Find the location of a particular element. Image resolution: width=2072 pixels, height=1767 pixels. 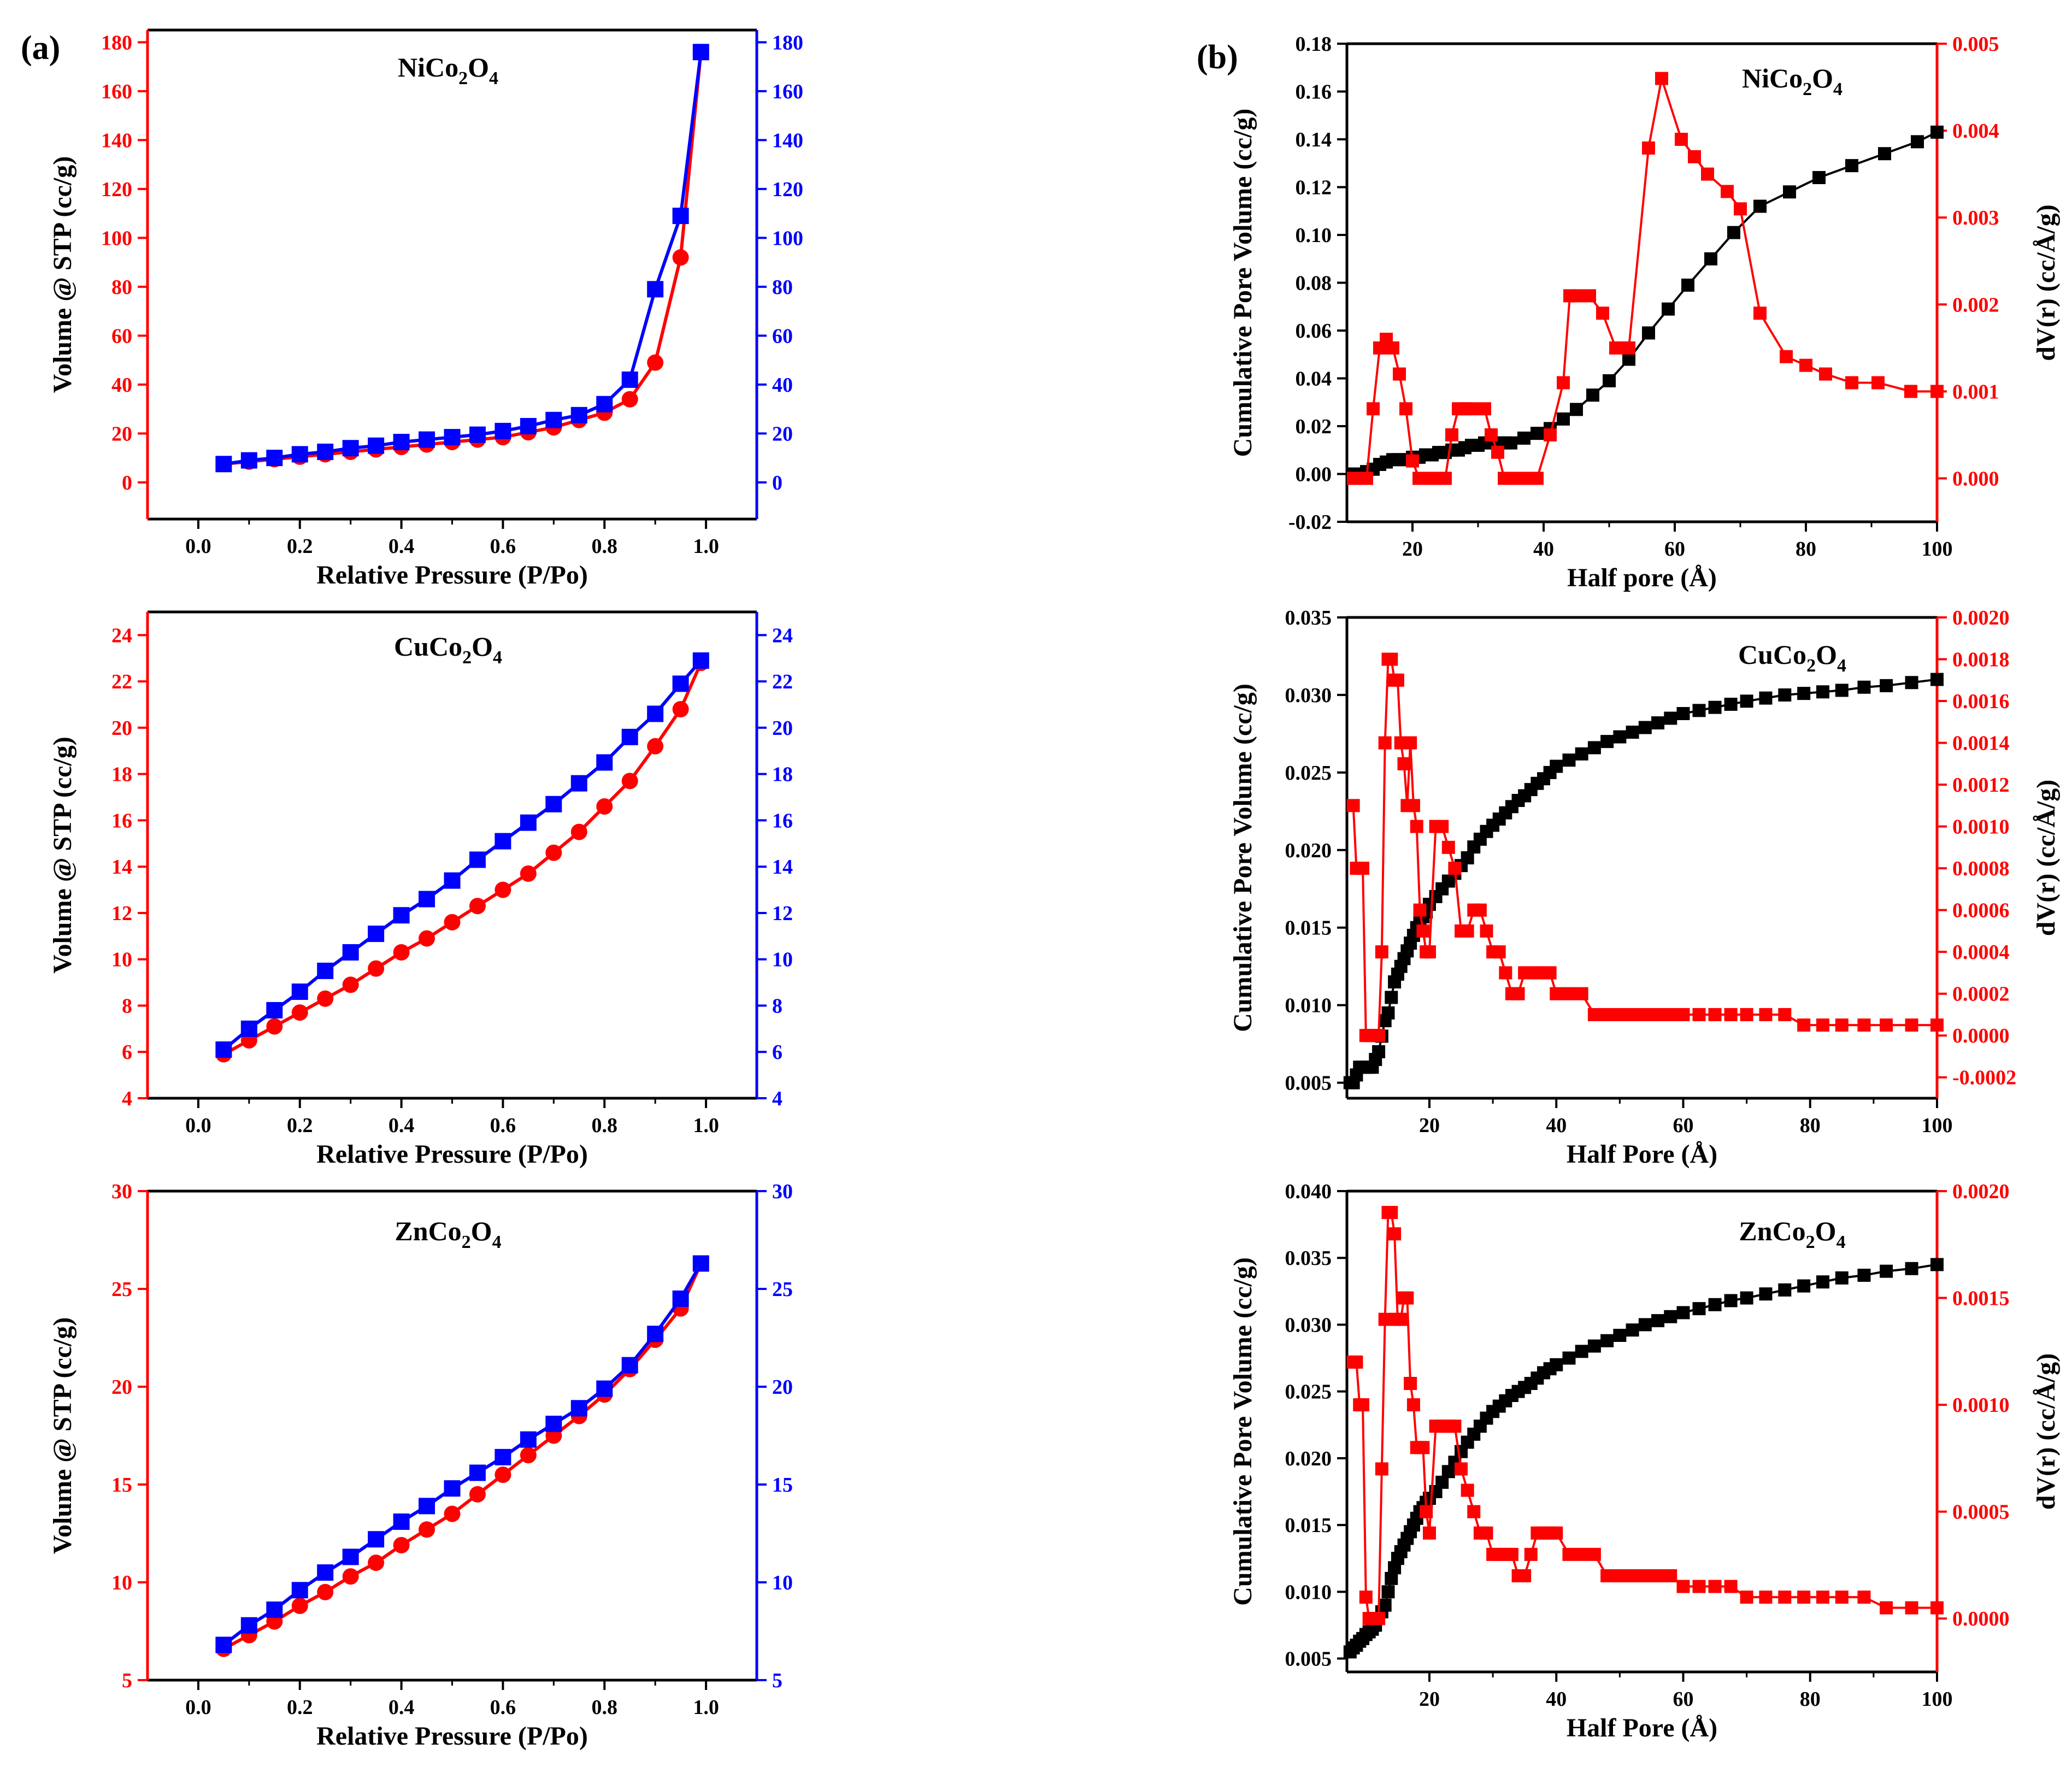

x-tick-label: 60 is located at coordinates (1683, 1125).